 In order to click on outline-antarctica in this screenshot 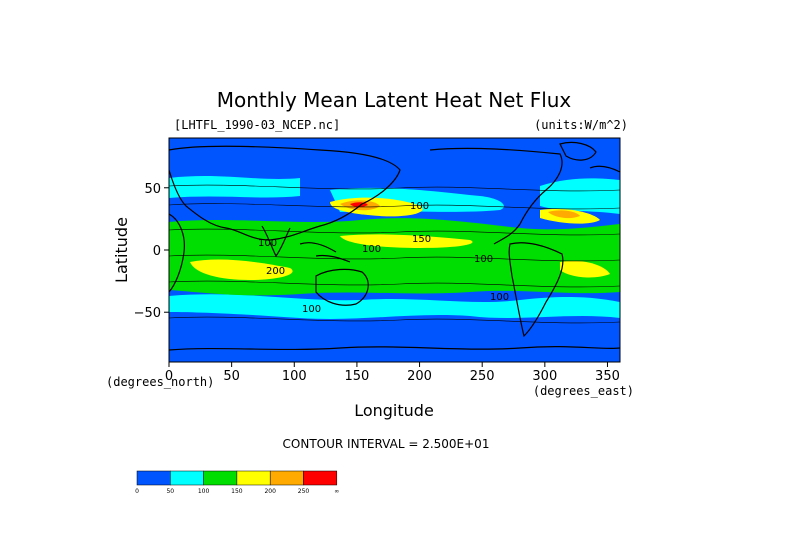, I will do `click(394, 348)`.